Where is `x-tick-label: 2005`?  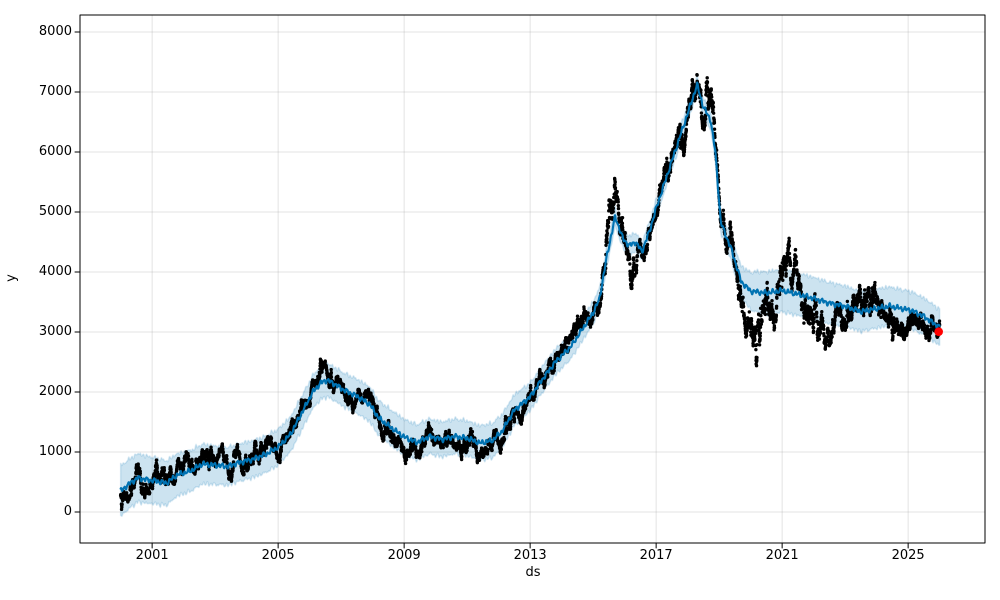
x-tick-label: 2005 is located at coordinates (278, 555).